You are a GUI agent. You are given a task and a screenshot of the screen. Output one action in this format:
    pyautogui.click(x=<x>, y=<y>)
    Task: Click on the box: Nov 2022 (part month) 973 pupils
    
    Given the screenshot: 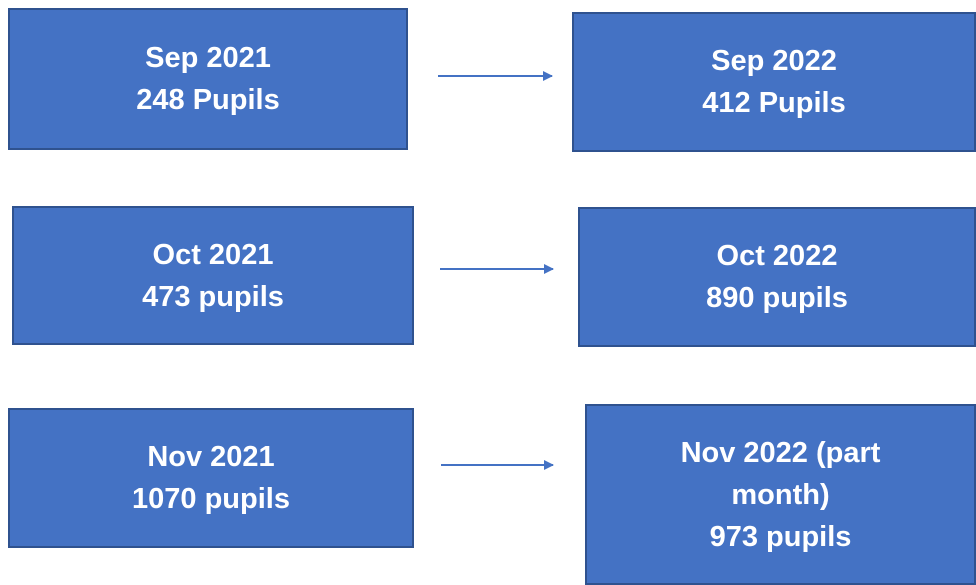 What is the action you would take?
    pyautogui.click(x=780, y=494)
    